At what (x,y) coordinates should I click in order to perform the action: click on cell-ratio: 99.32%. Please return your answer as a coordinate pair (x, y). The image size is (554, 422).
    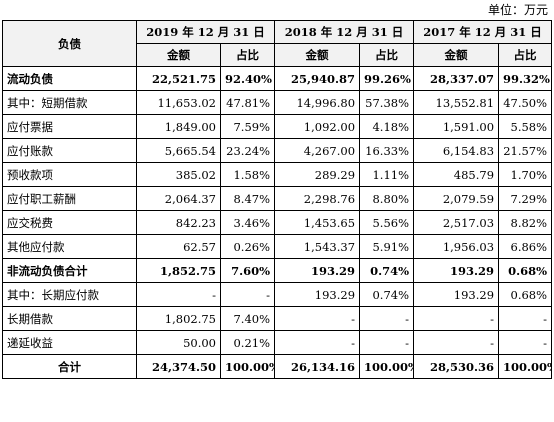
    Looking at the image, I should click on (525, 78).